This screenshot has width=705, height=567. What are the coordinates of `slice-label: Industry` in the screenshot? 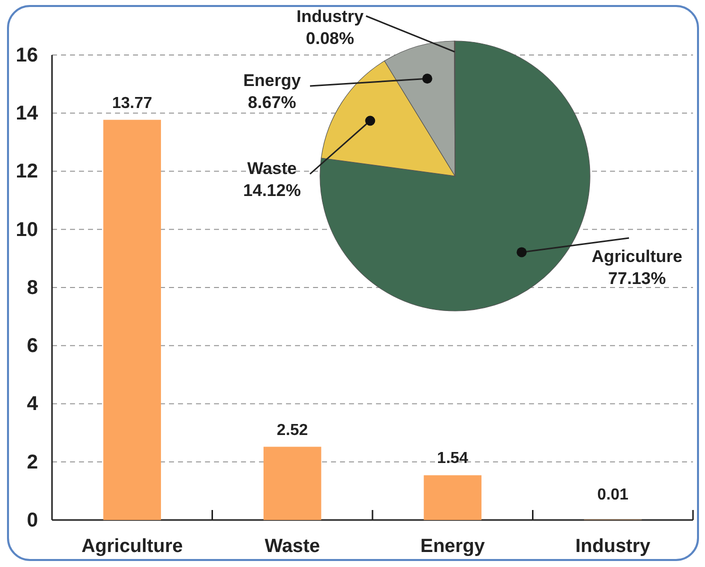 It's located at (330, 16).